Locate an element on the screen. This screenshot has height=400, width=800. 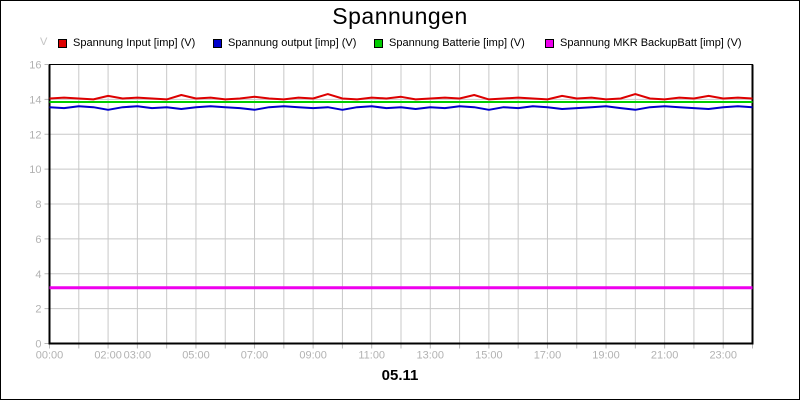
legend-label: Spannung Batterie [imp] (V) is located at coordinates (457, 43).